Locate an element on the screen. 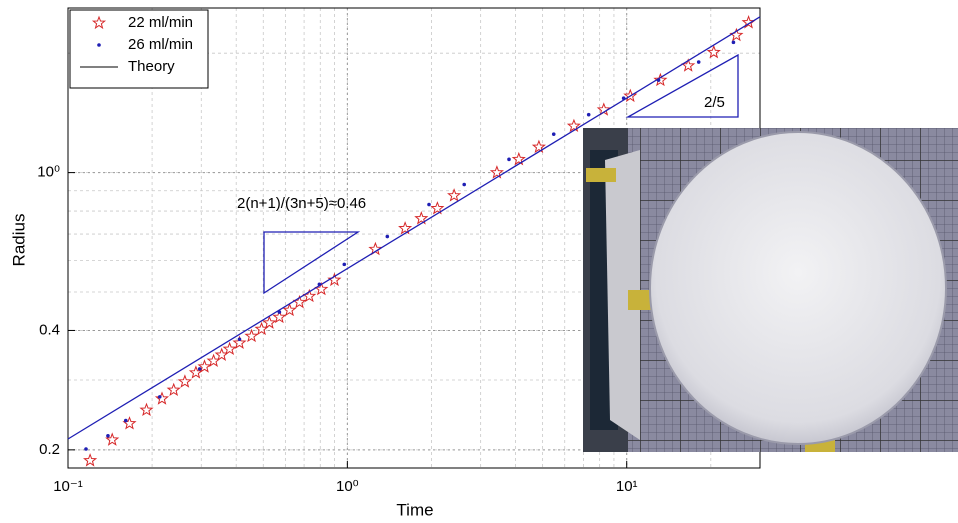 The width and height of the screenshot is (958, 523). x-tick-label: 10⁰ is located at coordinates (347, 486).